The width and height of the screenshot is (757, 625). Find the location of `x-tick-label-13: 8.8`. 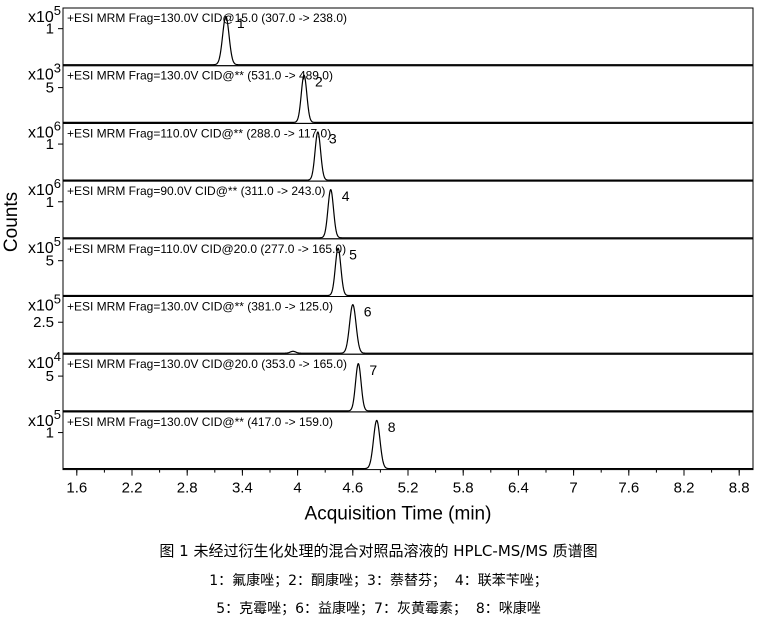

x-tick-label-13: 8.8 is located at coordinates (739, 488).